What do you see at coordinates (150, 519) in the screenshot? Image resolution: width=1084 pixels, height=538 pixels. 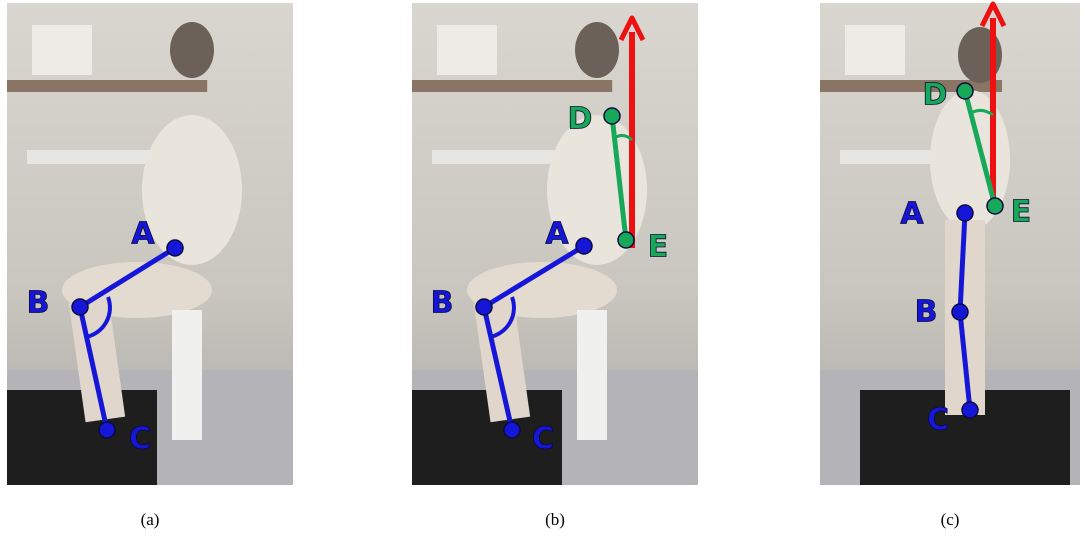 I see `caption: (a)` at bounding box center [150, 519].